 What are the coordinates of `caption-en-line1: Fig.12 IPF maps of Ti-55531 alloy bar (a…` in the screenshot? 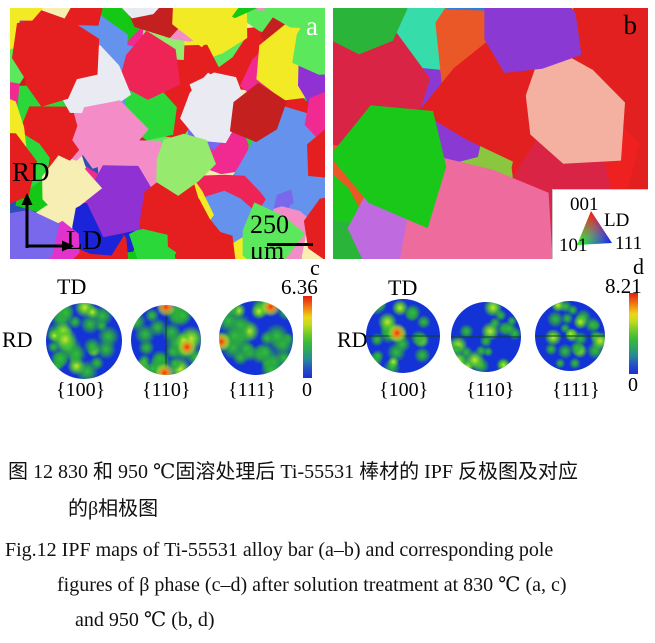 It's located at (279, 550).